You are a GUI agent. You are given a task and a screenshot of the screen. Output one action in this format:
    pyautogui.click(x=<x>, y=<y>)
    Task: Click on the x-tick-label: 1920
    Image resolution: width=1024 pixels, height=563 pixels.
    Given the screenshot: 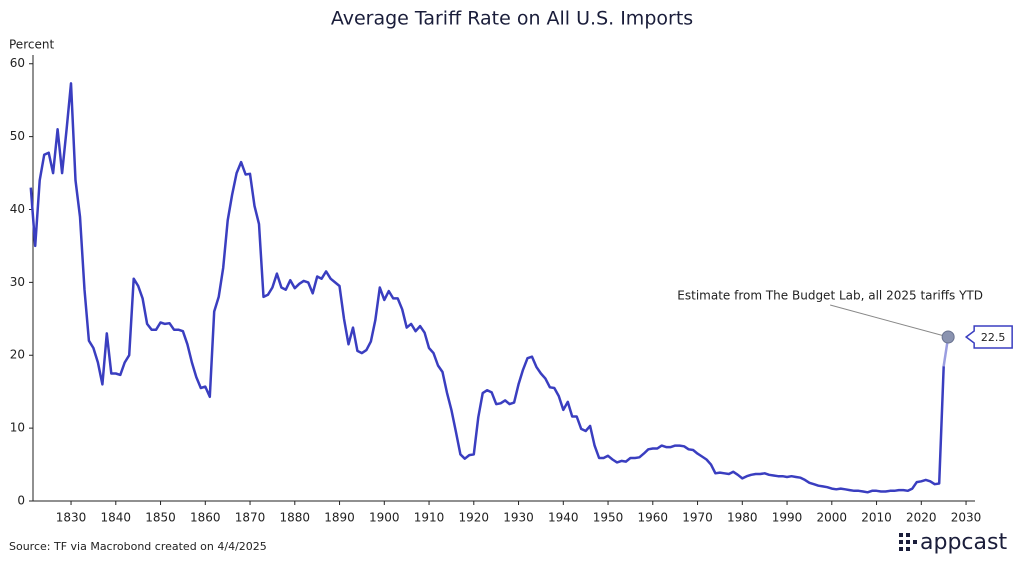 What is the action you would take?
    pyautogui.click(x=474, y=518)
    